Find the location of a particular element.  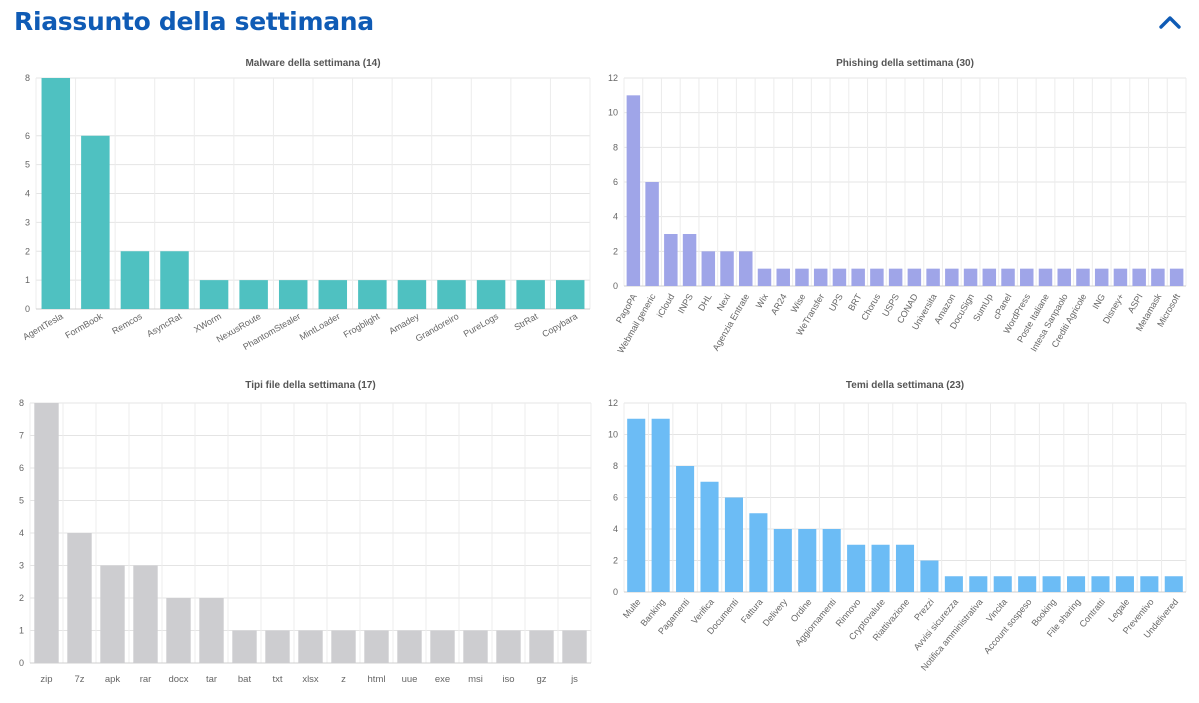

chart-title: Phishing della settimana (30) is located at coordinates (905, 63).